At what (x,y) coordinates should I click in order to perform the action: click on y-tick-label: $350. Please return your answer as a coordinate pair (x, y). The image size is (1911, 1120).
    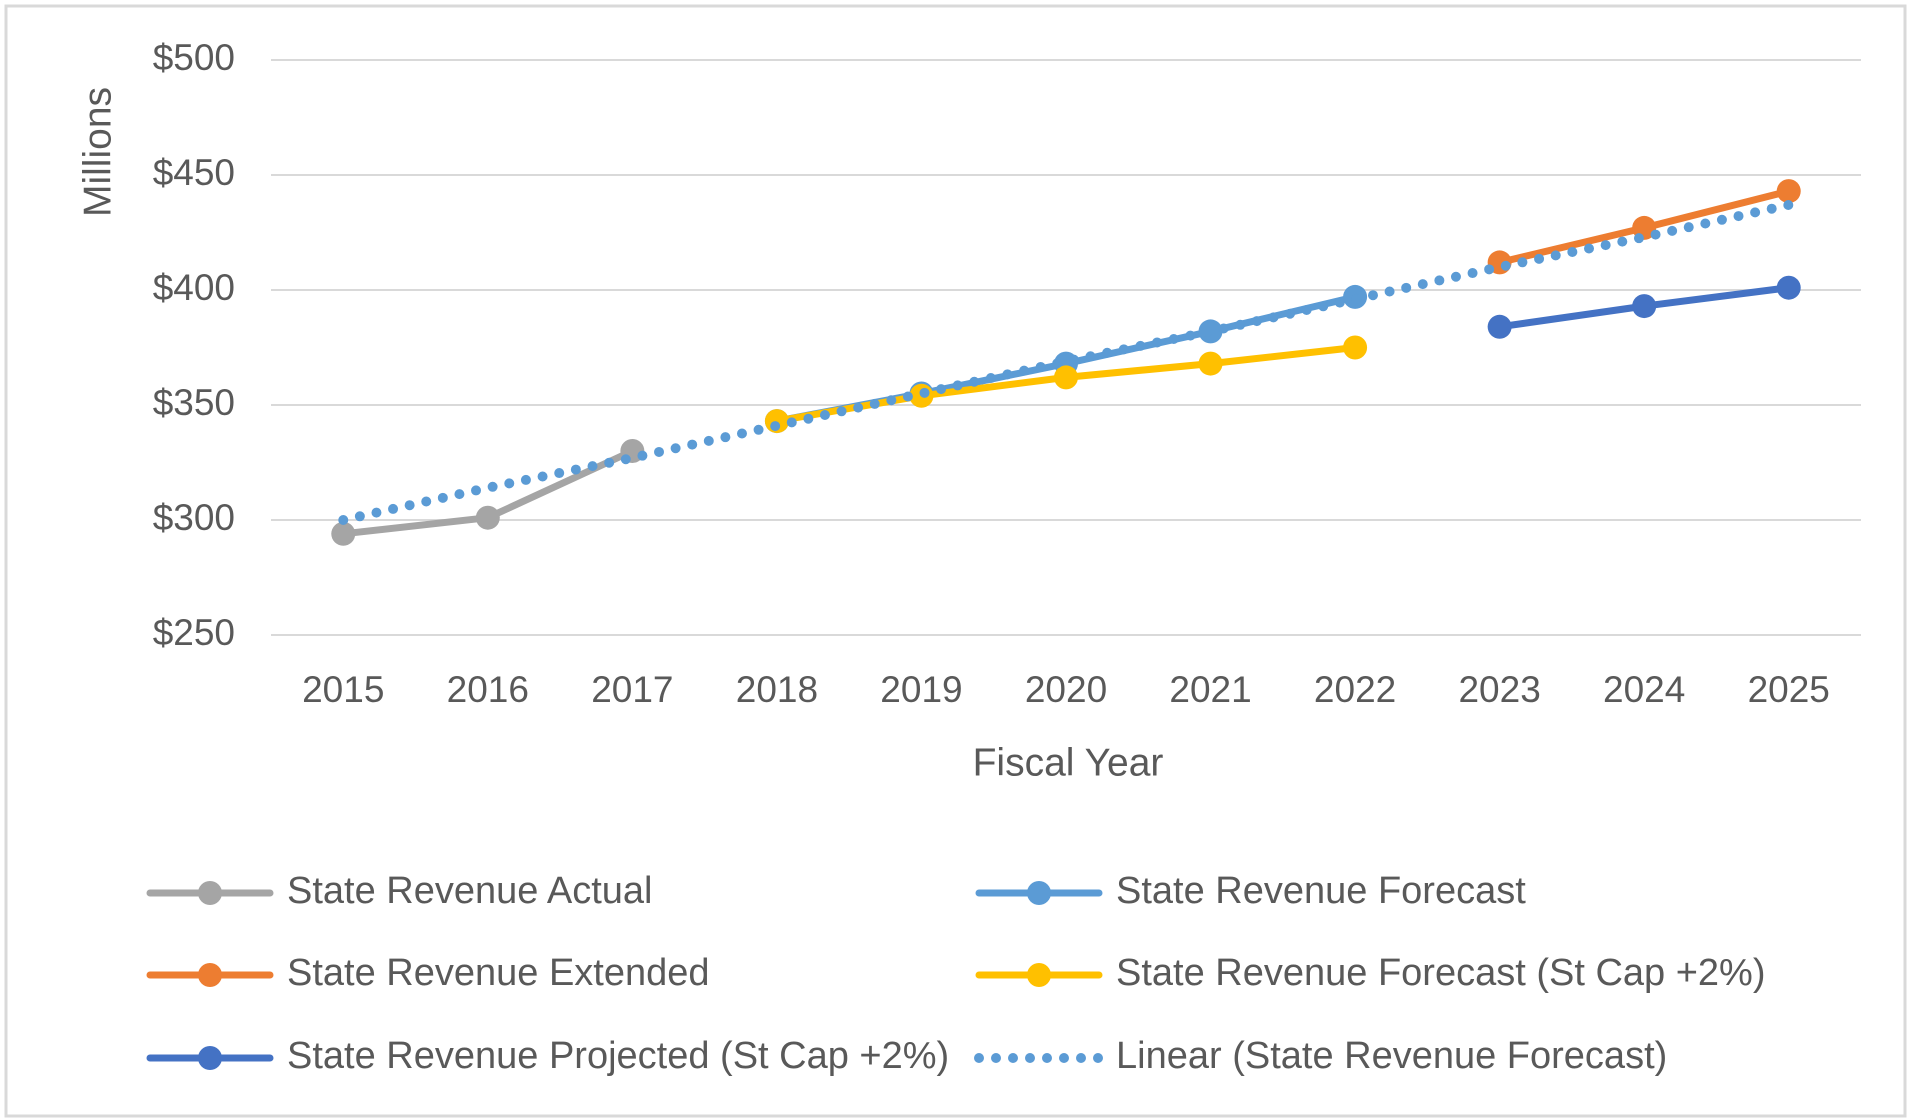
    Looking at the image, I should click on (194, 402).